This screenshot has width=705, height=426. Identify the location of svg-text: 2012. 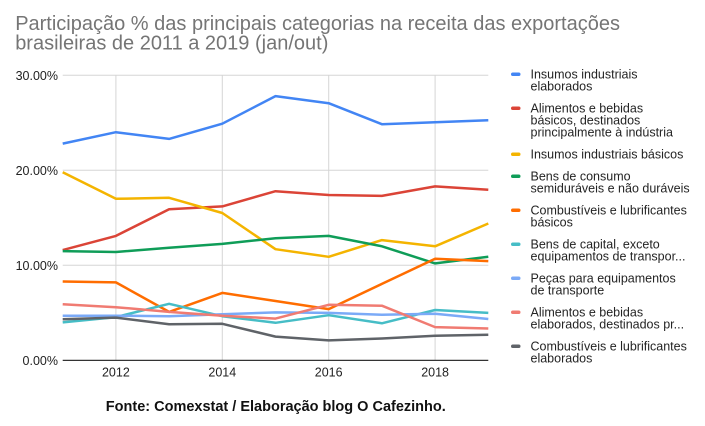
(116, 373).